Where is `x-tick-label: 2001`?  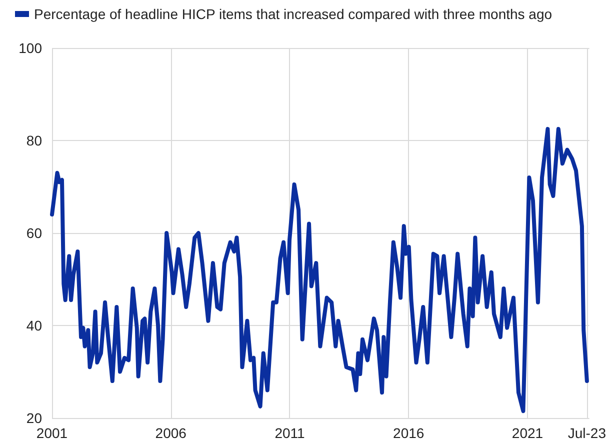 x-tick-label: 2001 is located at coordinates (52, 433).